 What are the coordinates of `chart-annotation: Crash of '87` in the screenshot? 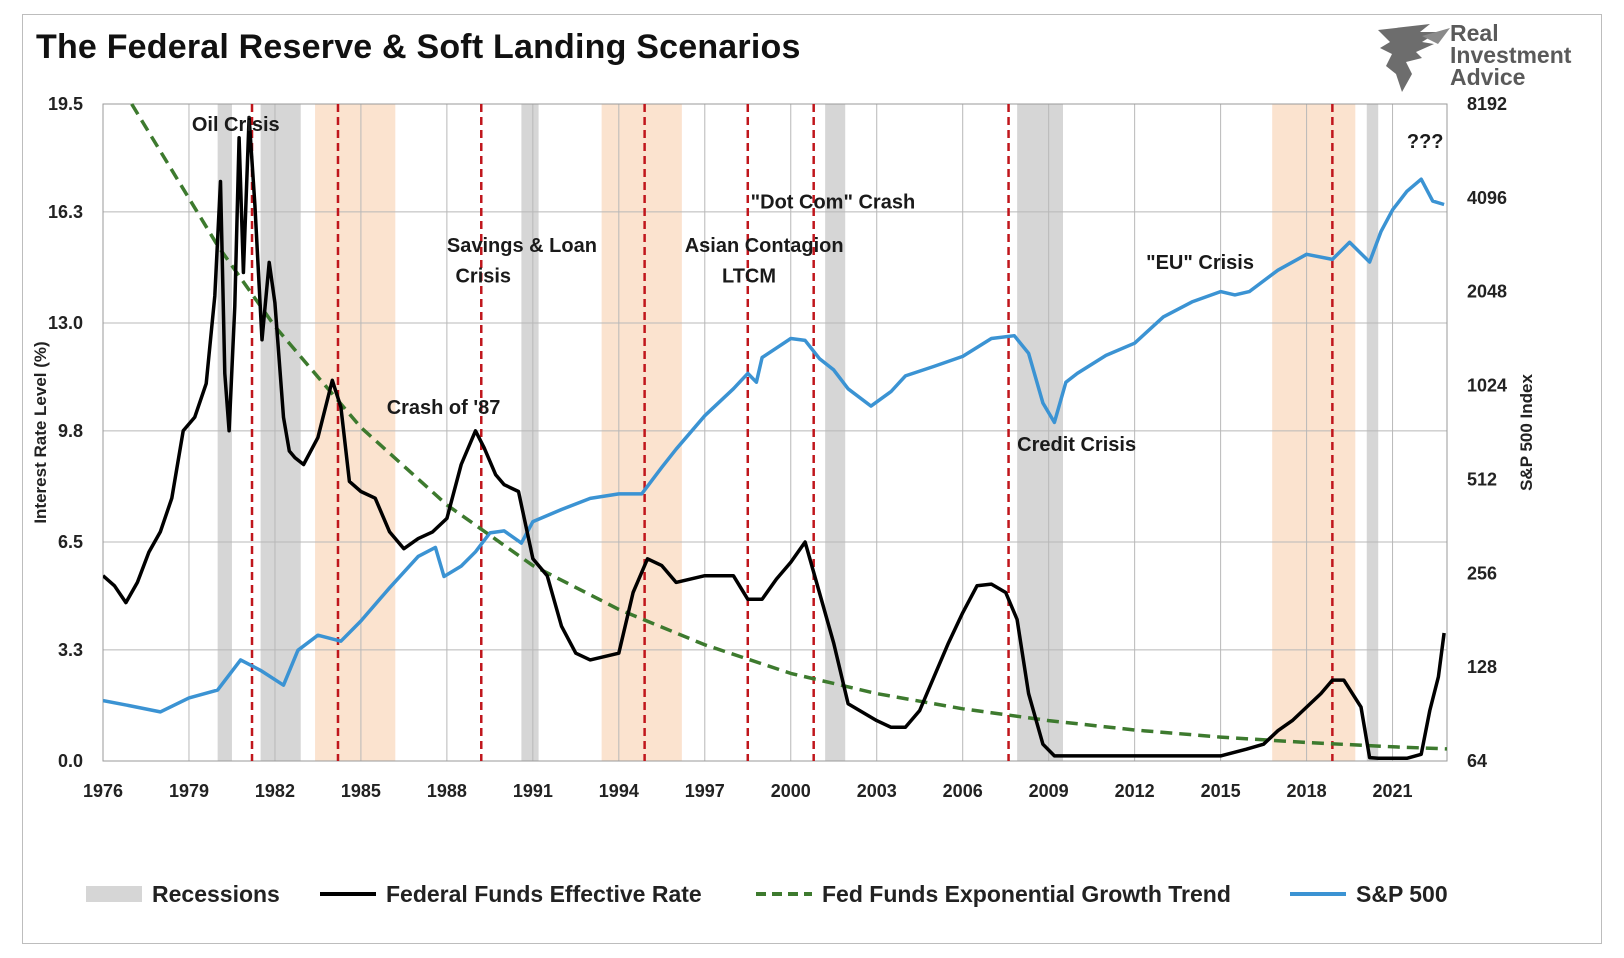 It's located at (444, 408).